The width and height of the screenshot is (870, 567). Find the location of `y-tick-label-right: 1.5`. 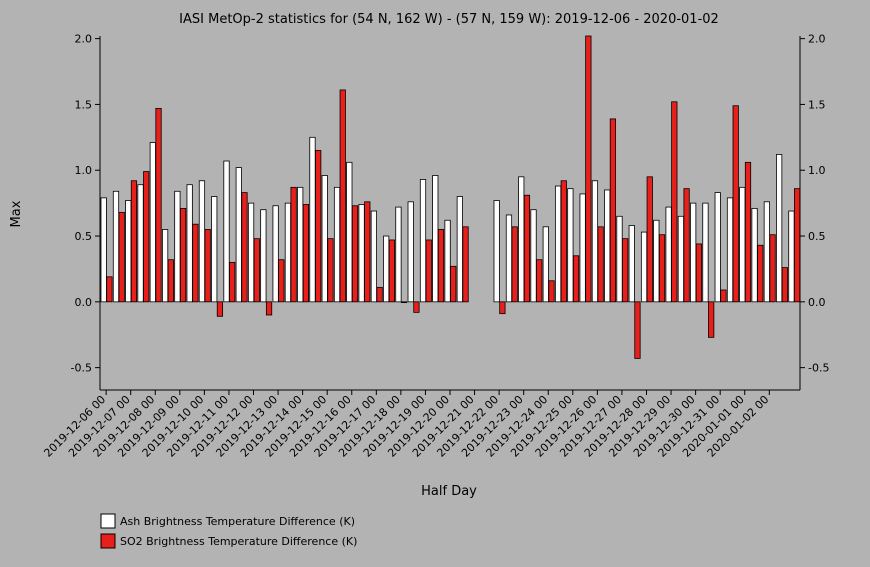

y-tick-label-right: 1.5 is located at coordinates (817, 104).